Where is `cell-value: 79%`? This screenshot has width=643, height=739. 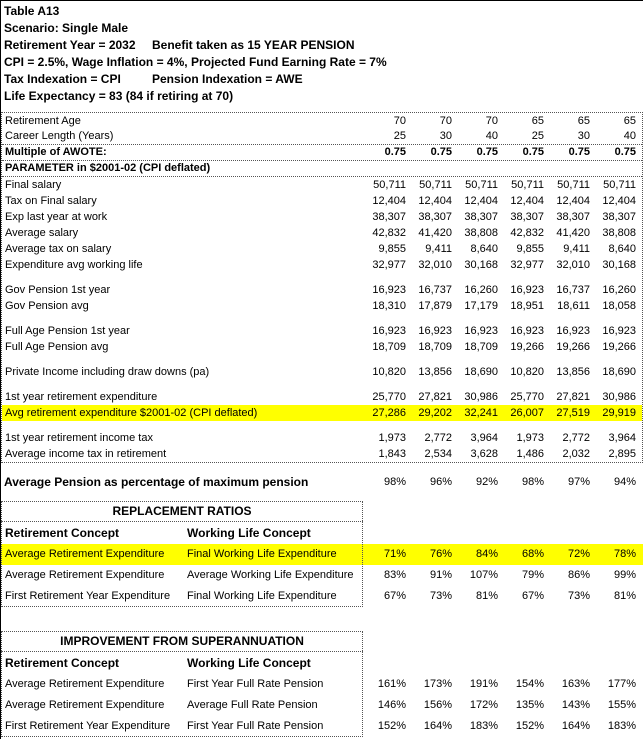
cell-value: 79% is located at coordinates (532, 575).